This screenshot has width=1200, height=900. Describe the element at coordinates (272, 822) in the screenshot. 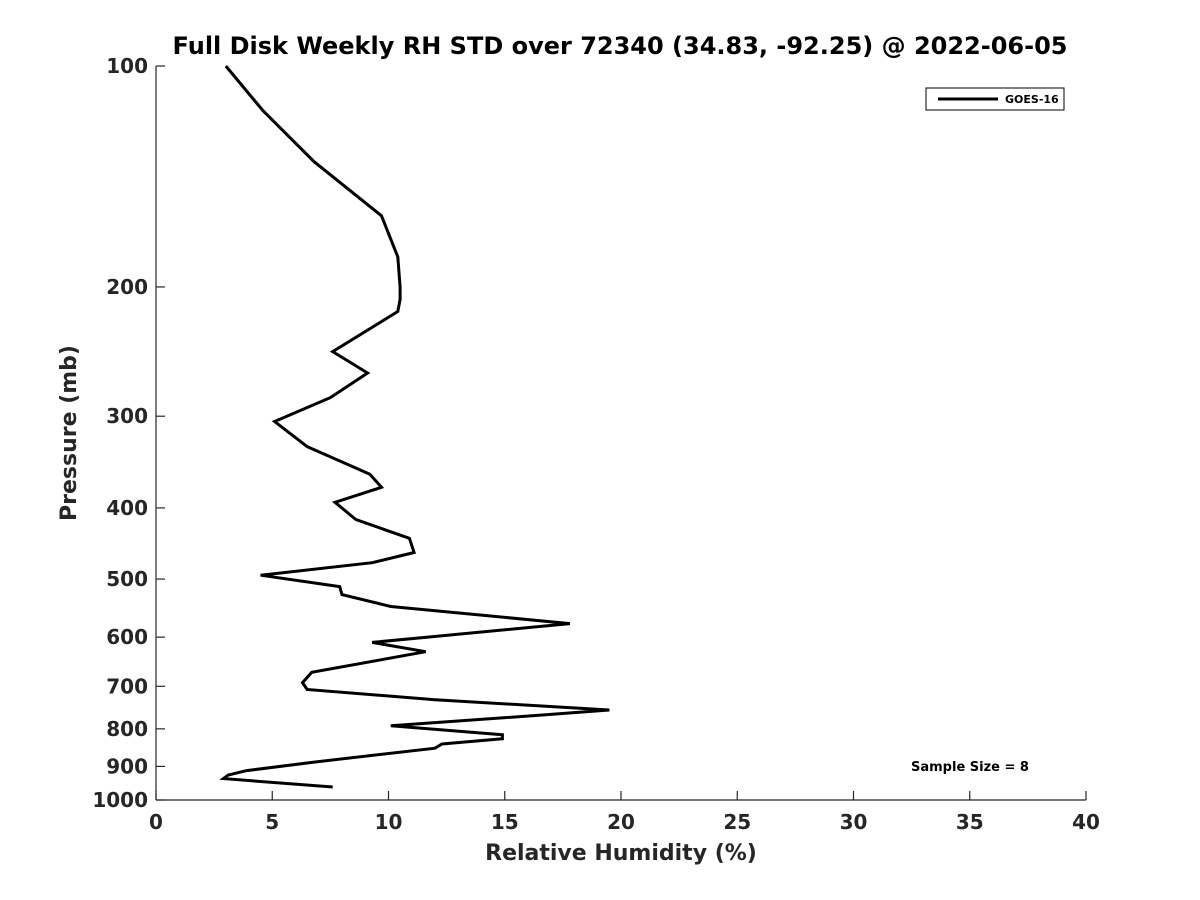

I see `x-tick-label: 5` at that location.